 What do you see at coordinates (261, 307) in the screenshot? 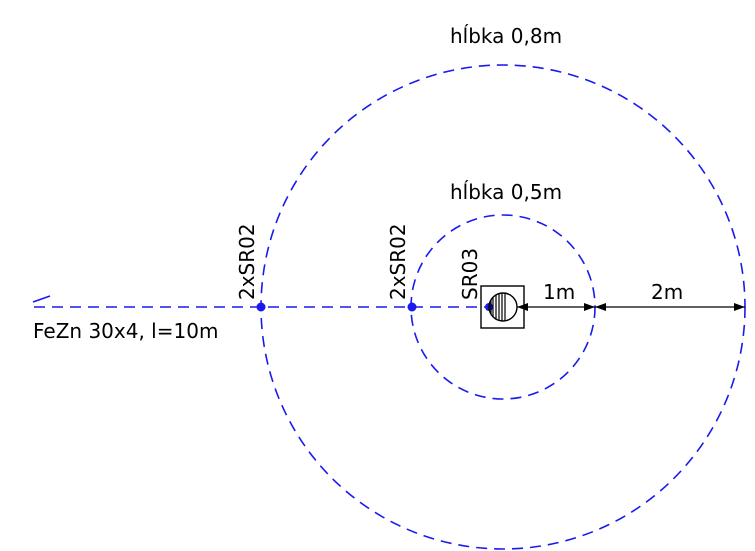
I see `connection-point-outer` at bounding box center [261, 307].